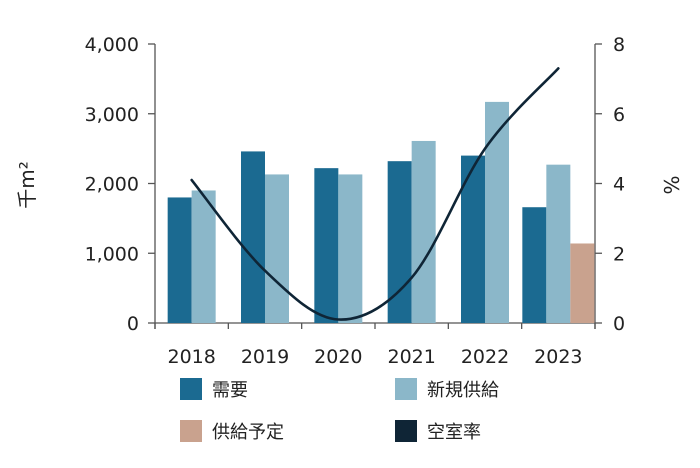  I want to click on bar-新規供給-2020, so click(350, 248).